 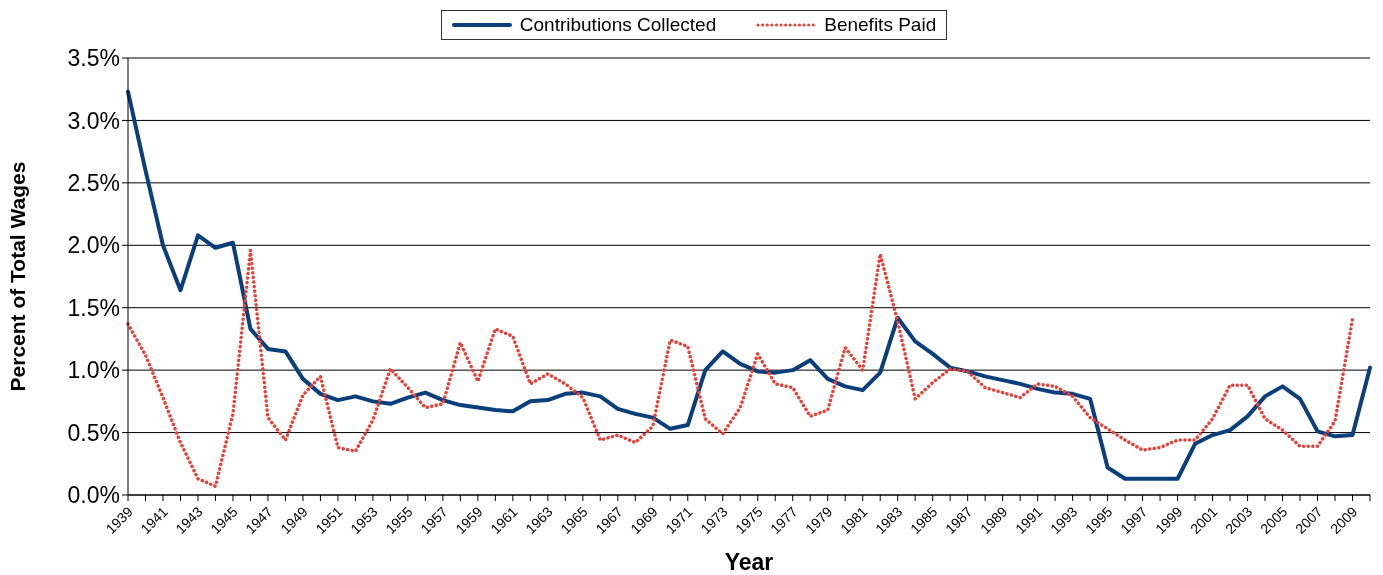 What do you see at coordinates (93, 370) in the screenshot?
I see `y-tick-label: 1.0%` at bounding box center [93, 370].